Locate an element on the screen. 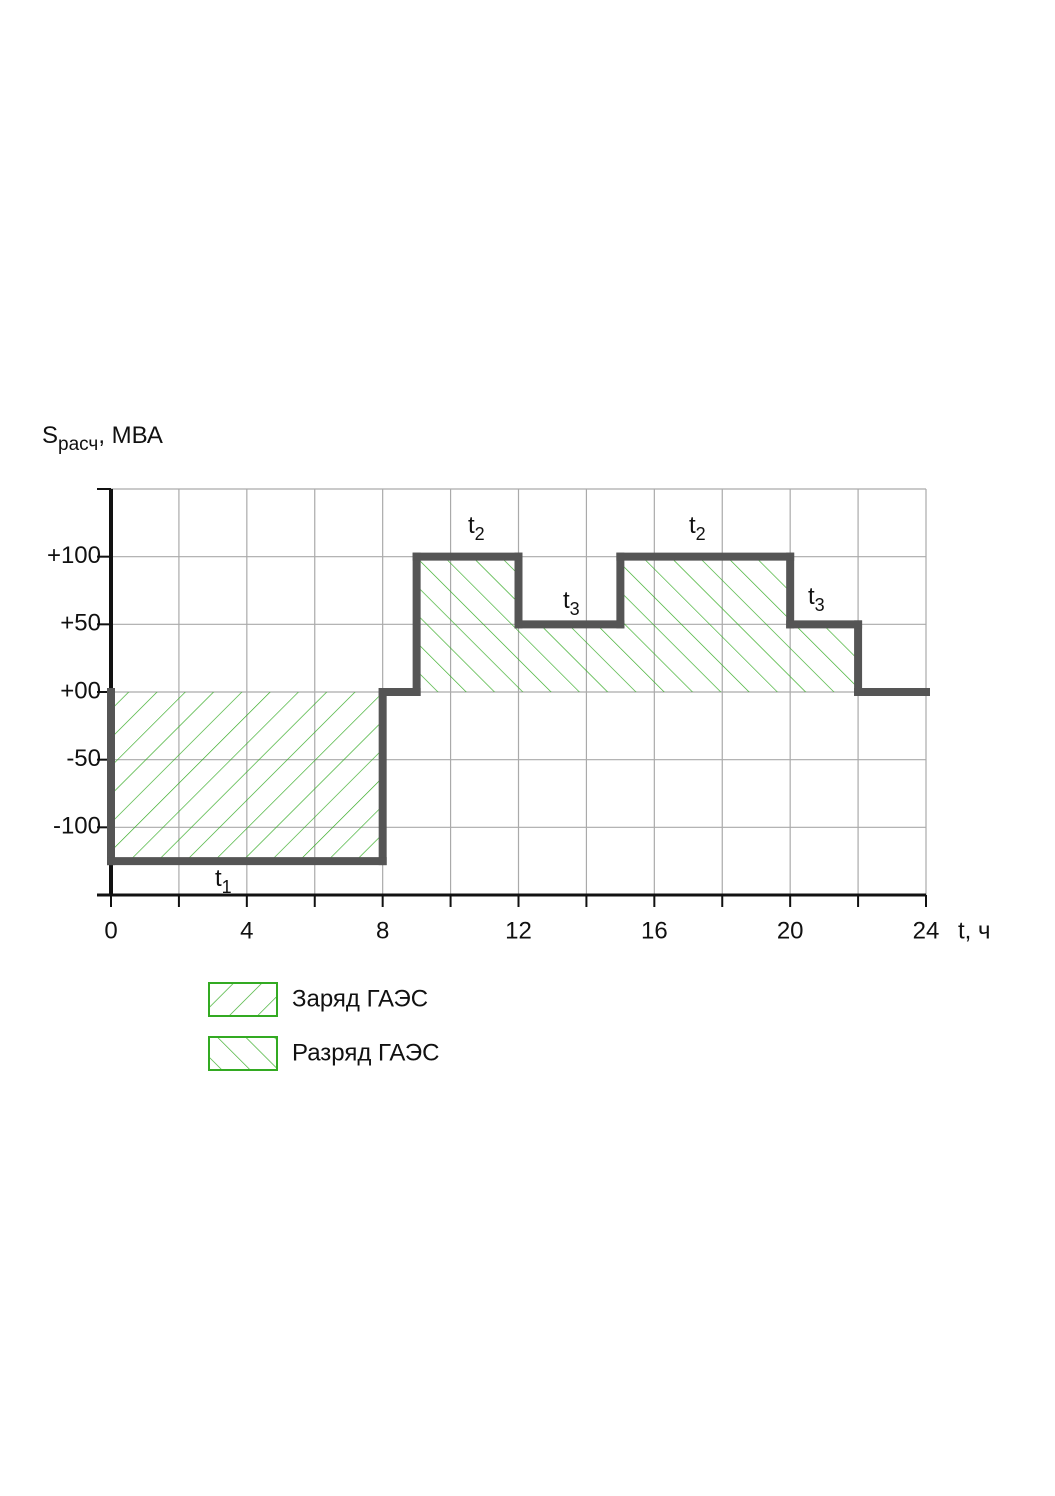 The width and height of the screenshot is (1055, 1496). annotation: t1 is located at coordinates (223, 880).